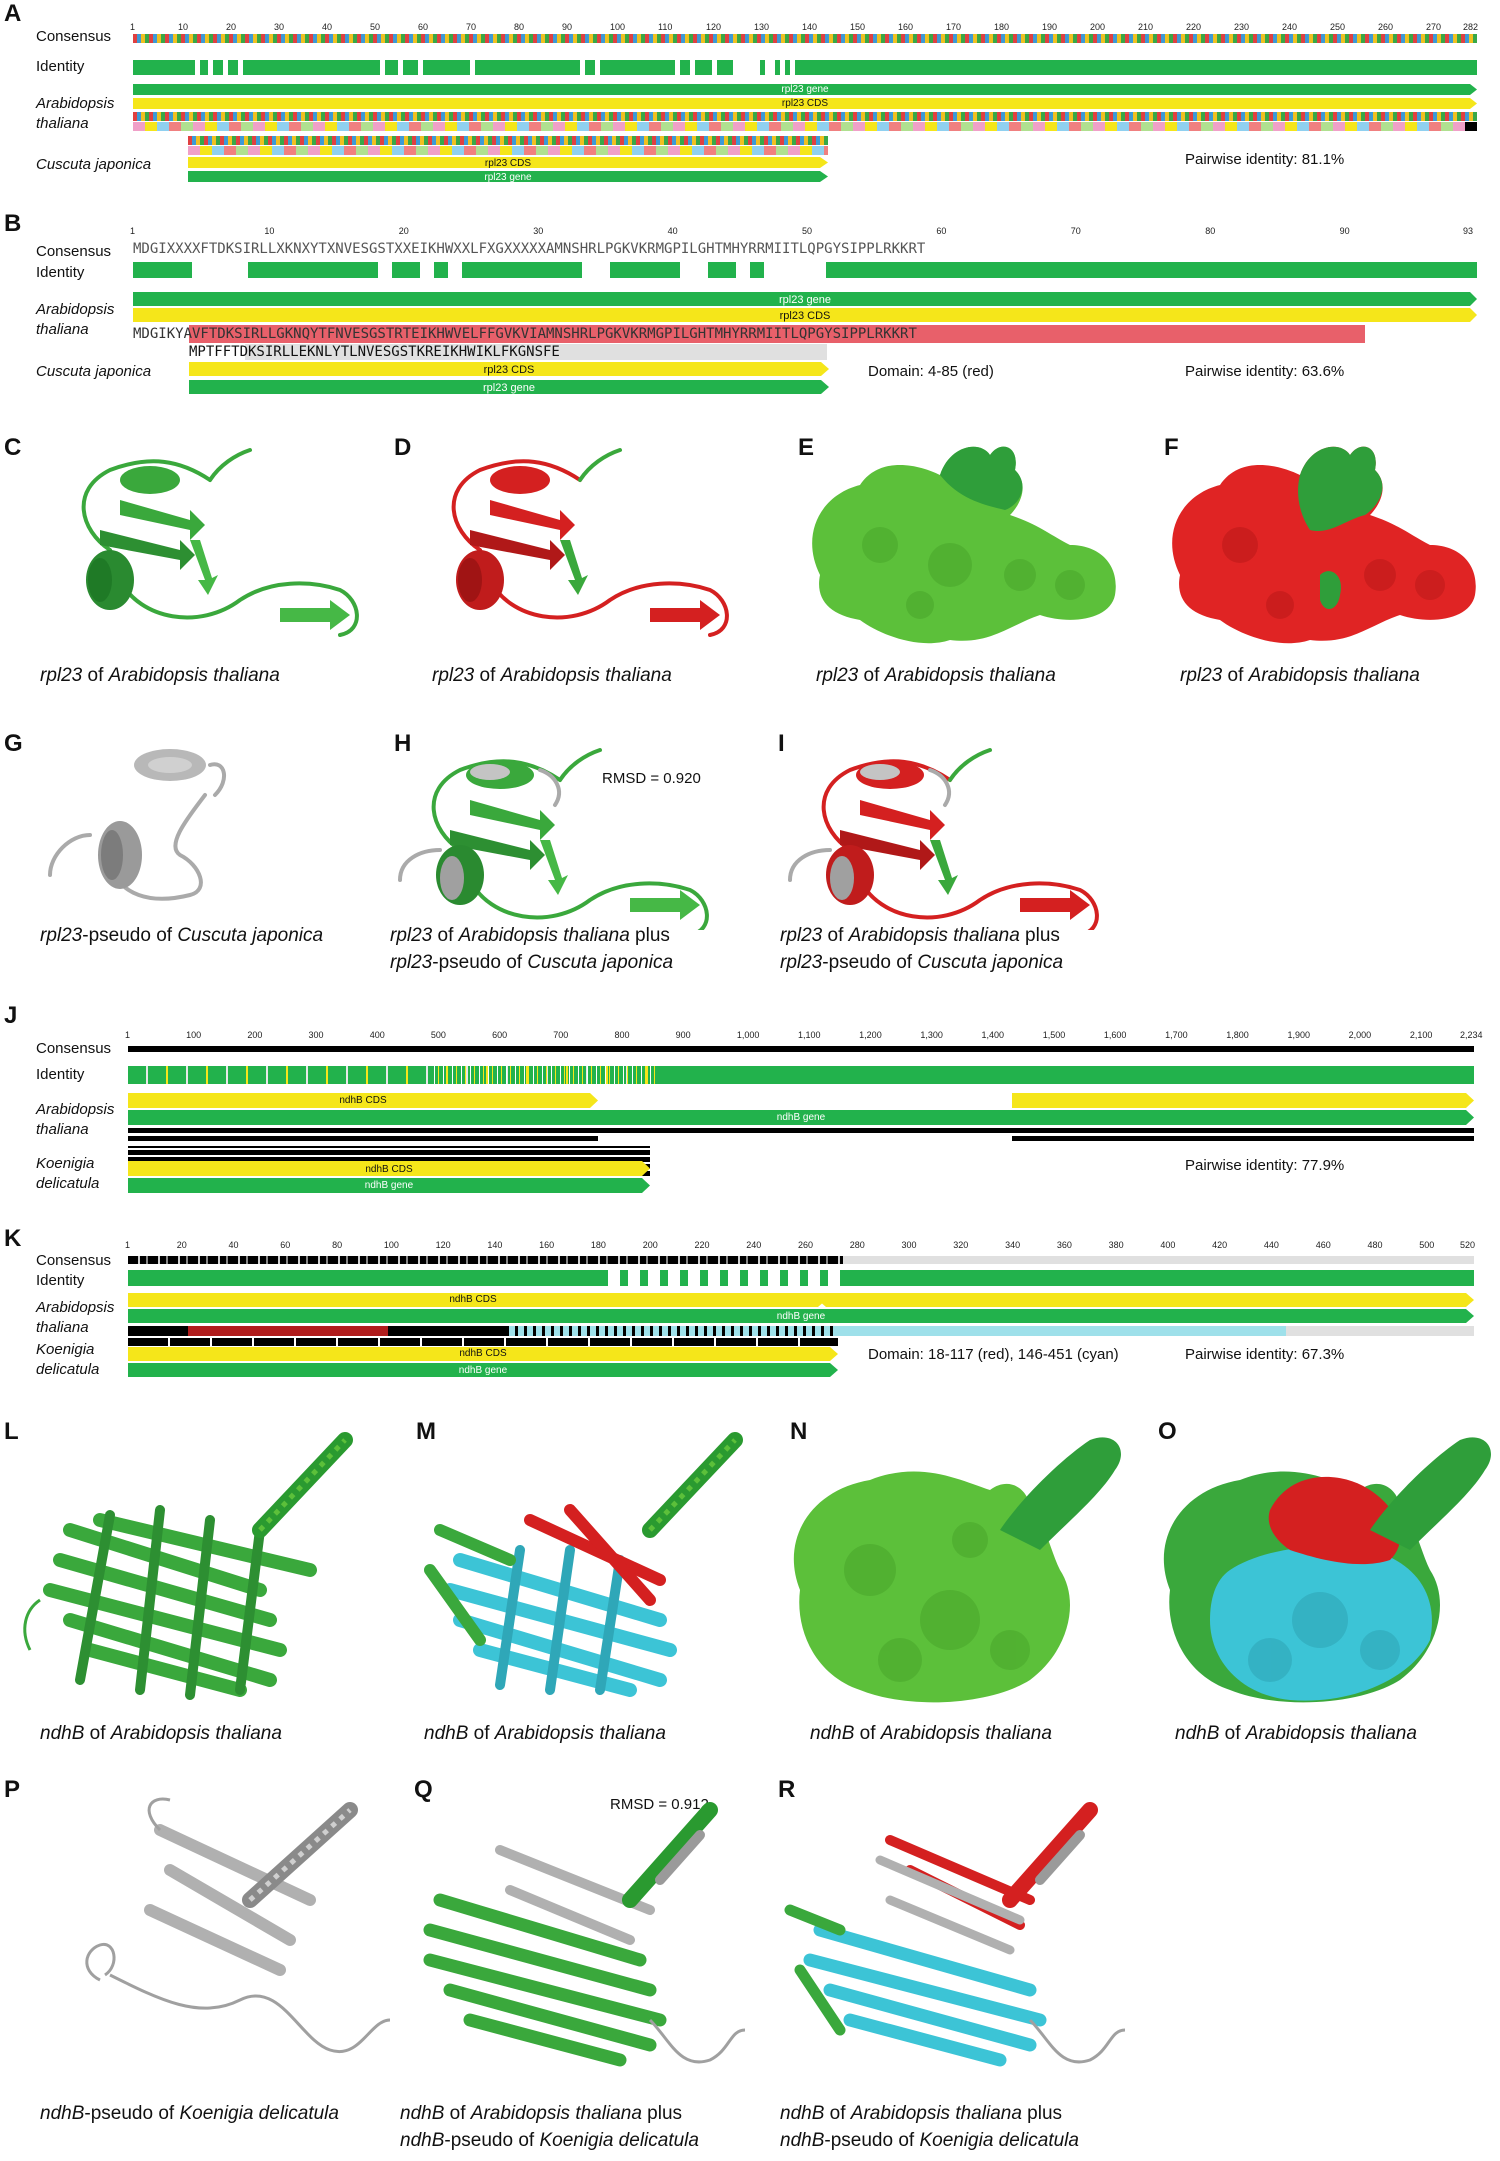 The width and height of the screenshot is (1500, 2161). What do you see at coordinates (748, 1035) in the screenshot?
I see `ruler-tick: 1,000` at bounding box center [748, 1035].